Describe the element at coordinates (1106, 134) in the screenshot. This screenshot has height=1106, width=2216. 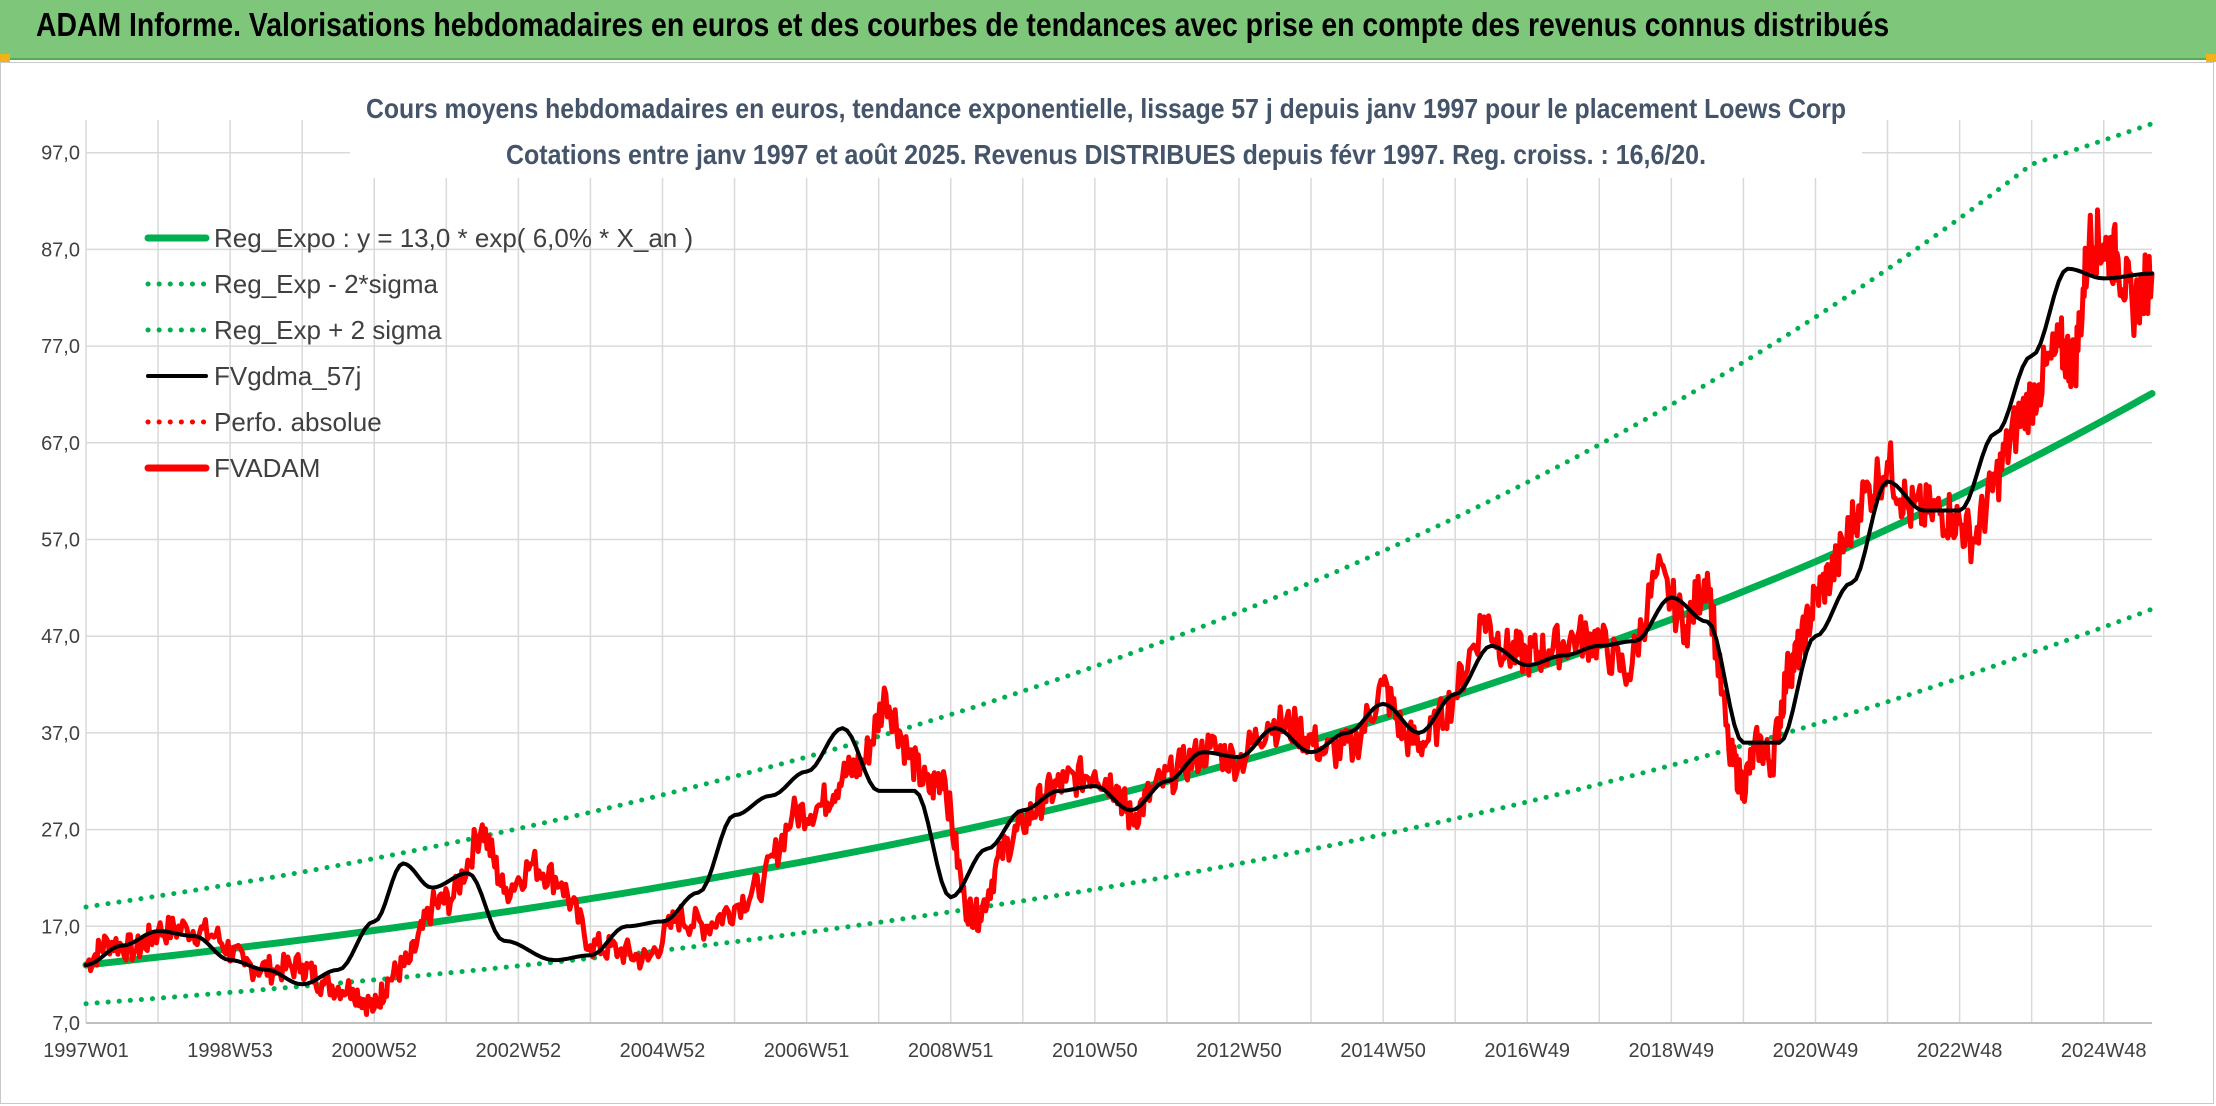
I see `title-backdrop` at that location.